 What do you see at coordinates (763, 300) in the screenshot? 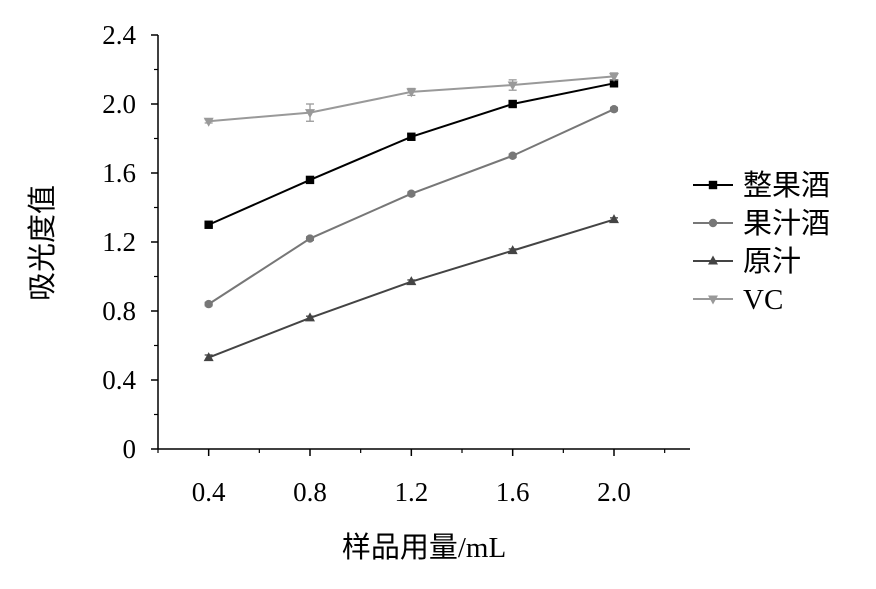
I see `legend-label: VC` at bounding box center [763, 300].